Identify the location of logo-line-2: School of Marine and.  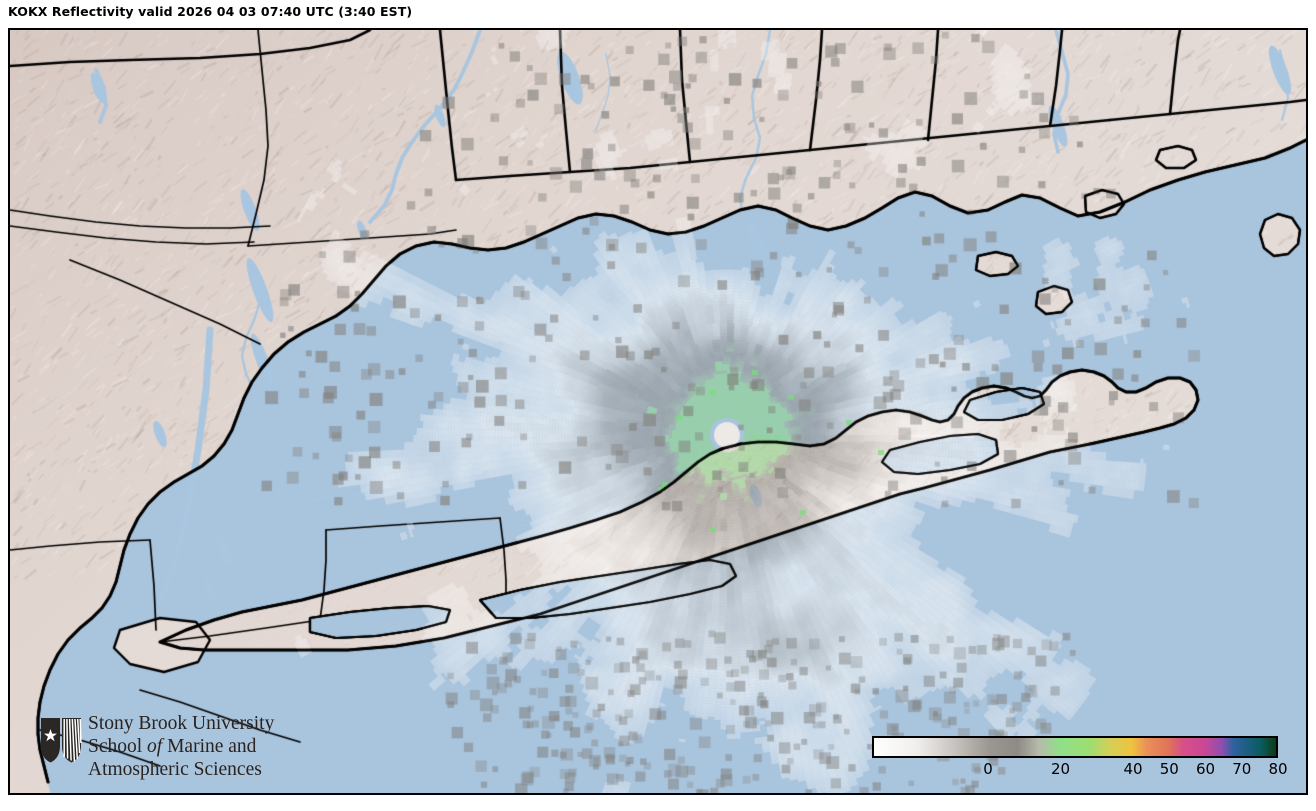
(203, 746).